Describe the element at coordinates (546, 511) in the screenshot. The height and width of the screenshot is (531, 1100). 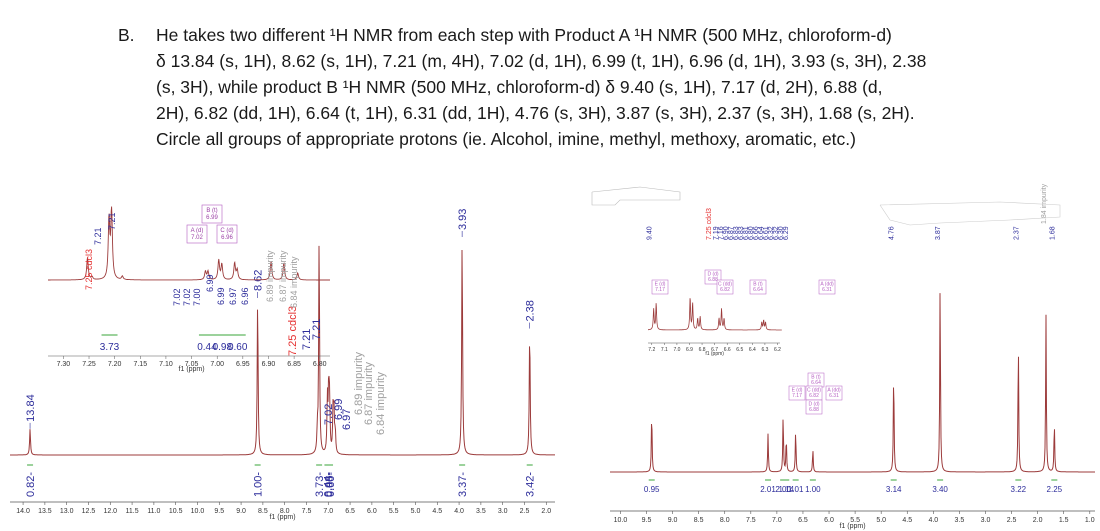
I see `x-tick-label: 2.0` at that location.